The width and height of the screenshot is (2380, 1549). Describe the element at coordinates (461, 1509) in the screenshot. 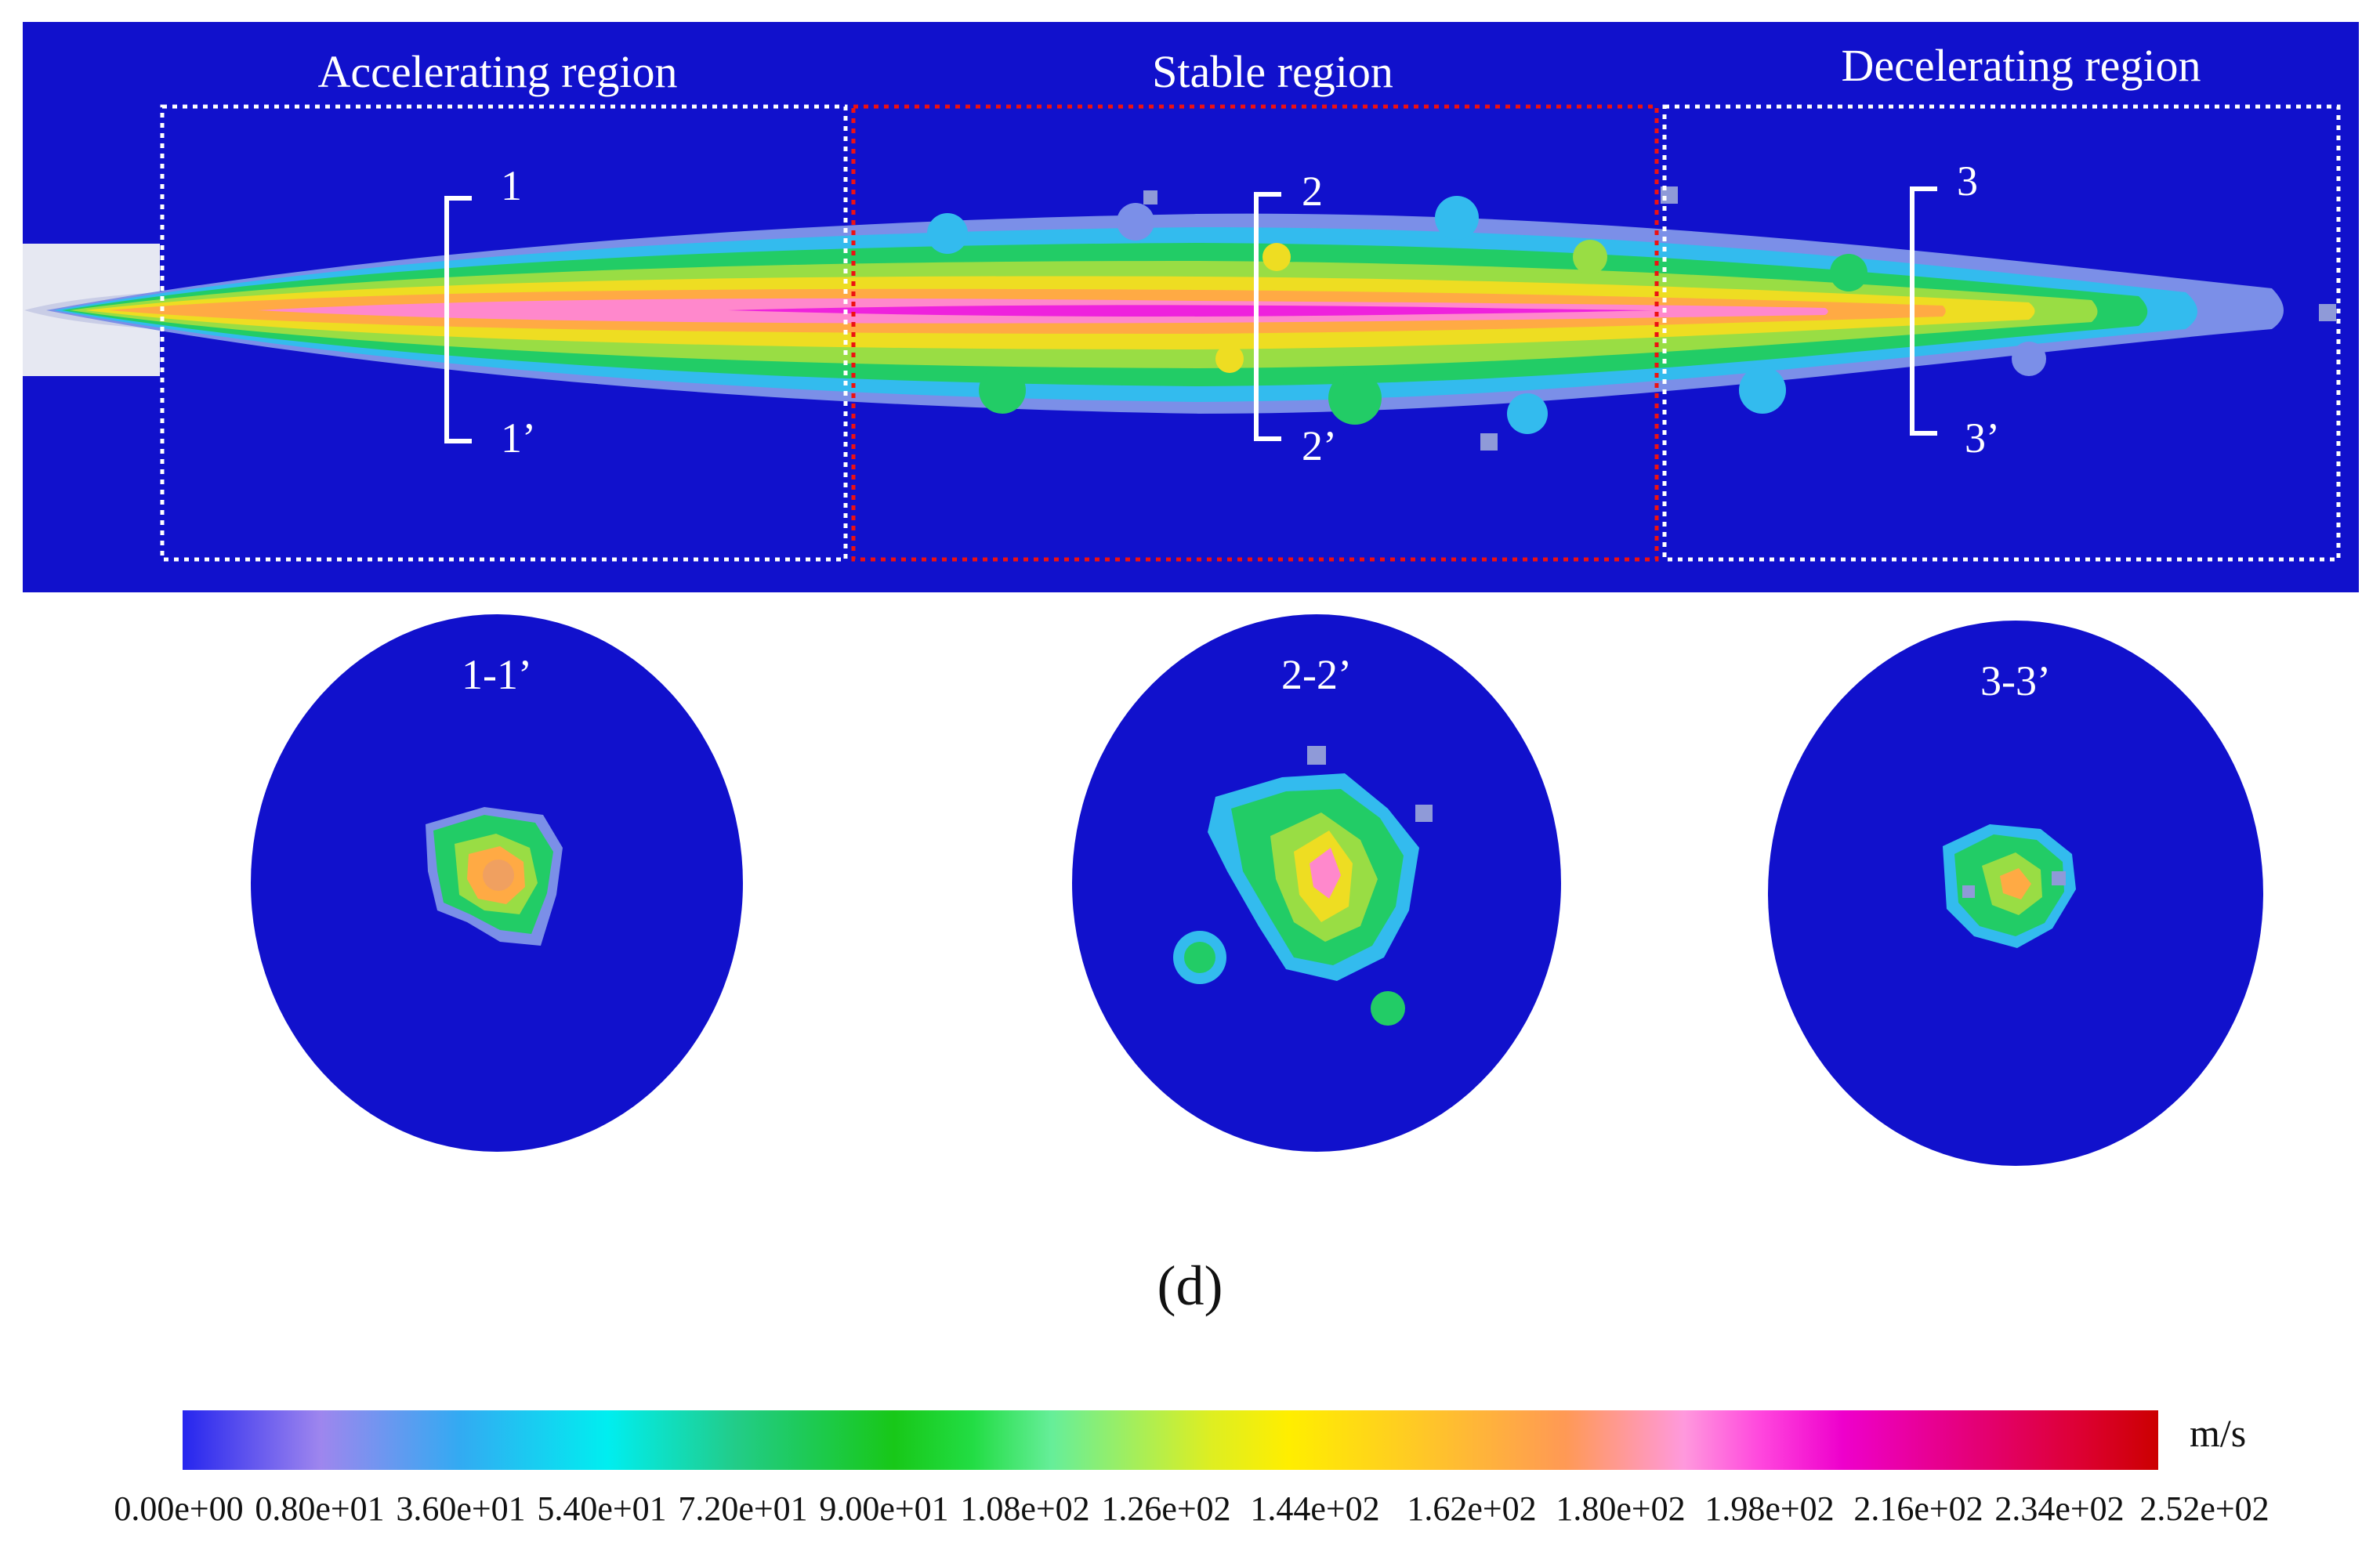

I see `colorbar-tick: 3.60e+01` at that location.